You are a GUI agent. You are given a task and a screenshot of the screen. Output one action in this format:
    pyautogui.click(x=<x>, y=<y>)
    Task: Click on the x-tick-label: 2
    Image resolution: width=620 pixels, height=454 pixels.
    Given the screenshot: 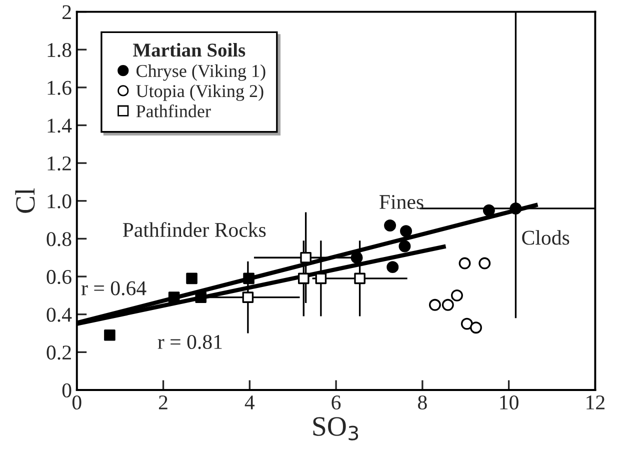 What is the action you would take?
    pyautogui.click(x=163, y=403)
    